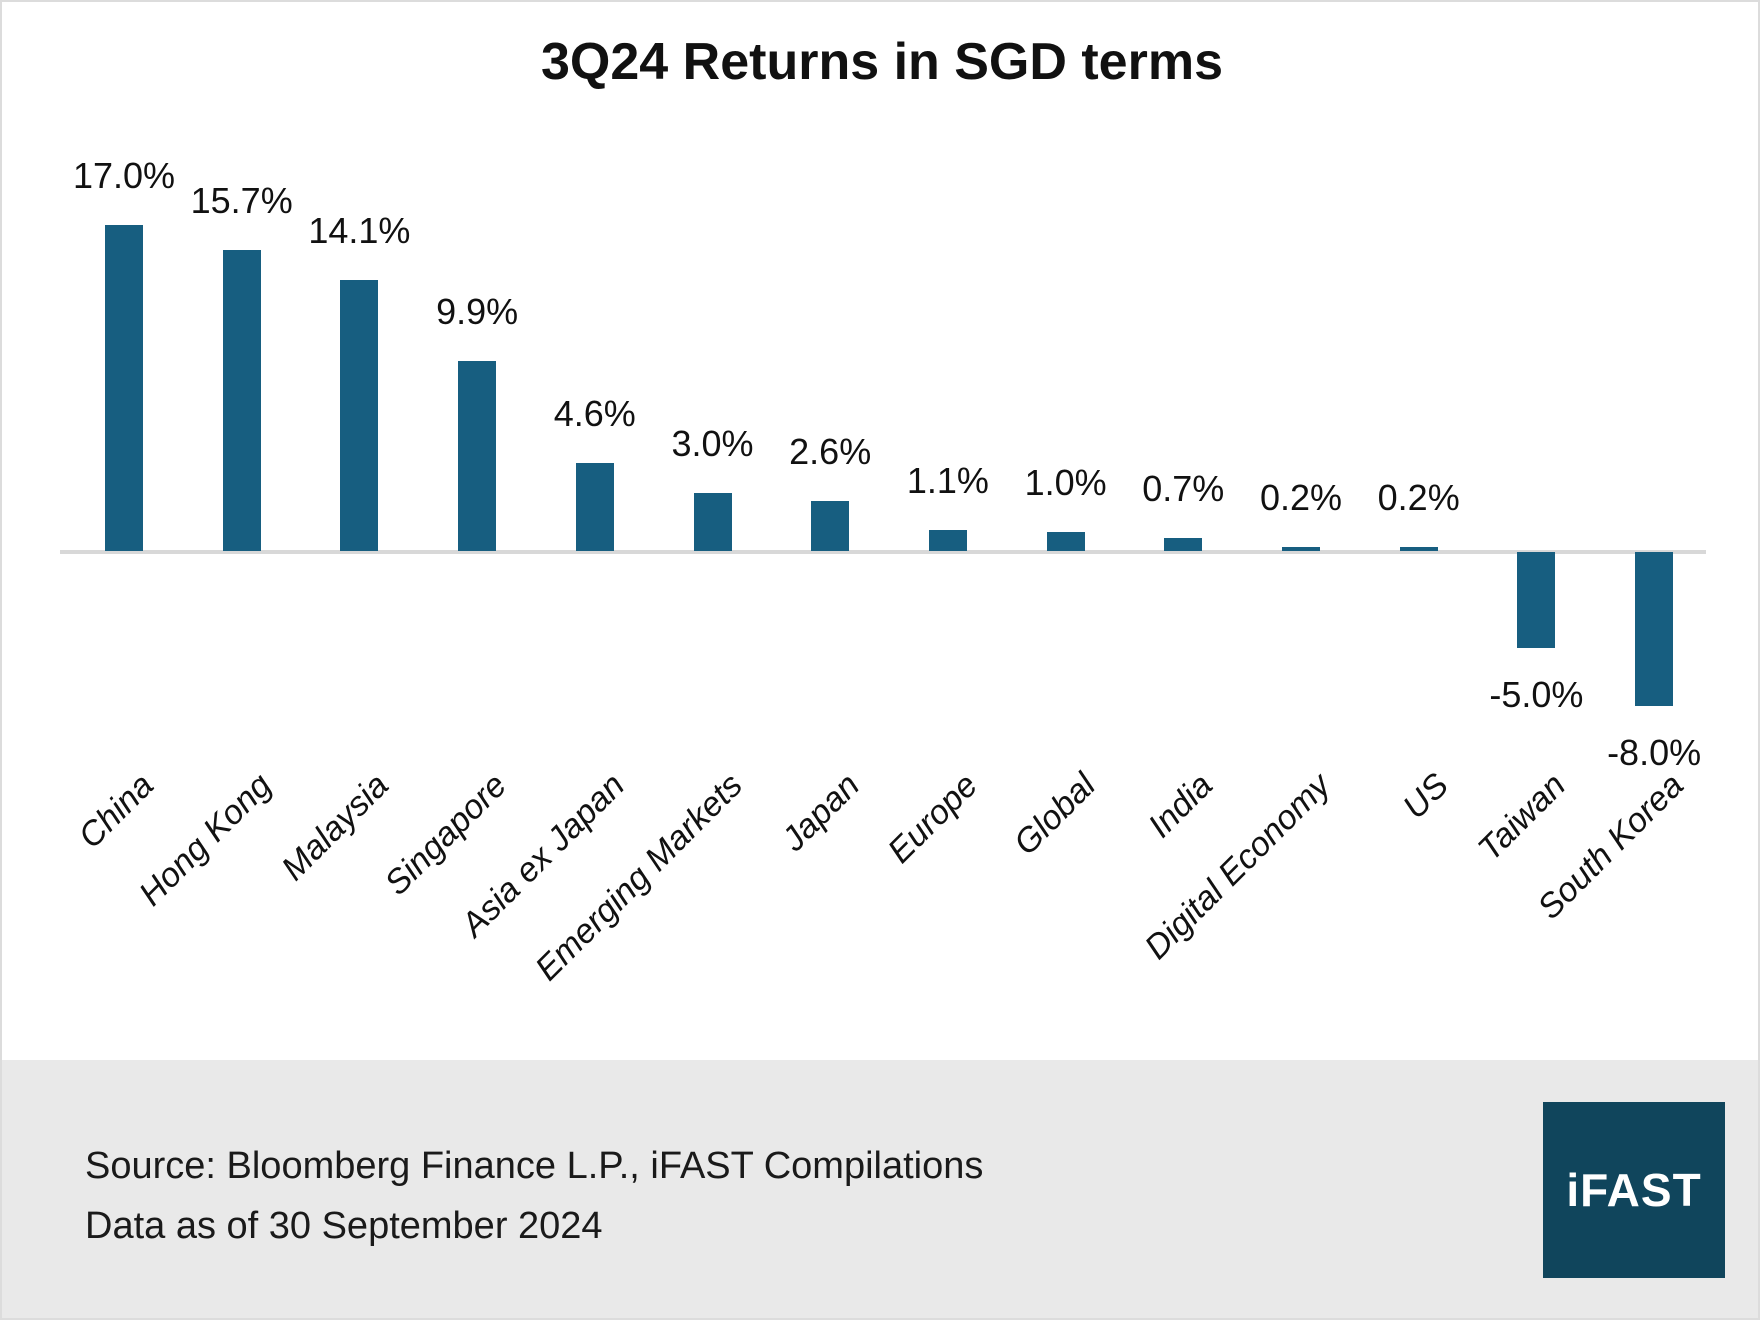 This screenshot has width=1760, height=1320. I want to click on value-label-emerging-markets: 3.0%, so click(712, 444).